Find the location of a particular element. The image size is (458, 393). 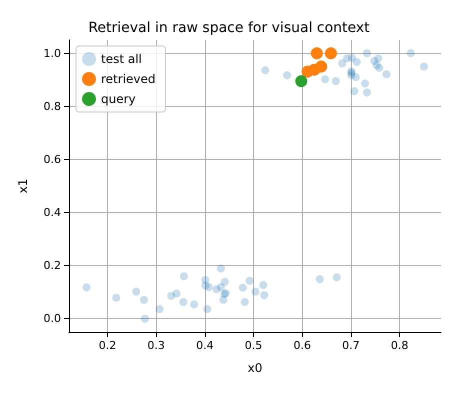

x-axis-title: x0 is located at coordinates (255, 368).